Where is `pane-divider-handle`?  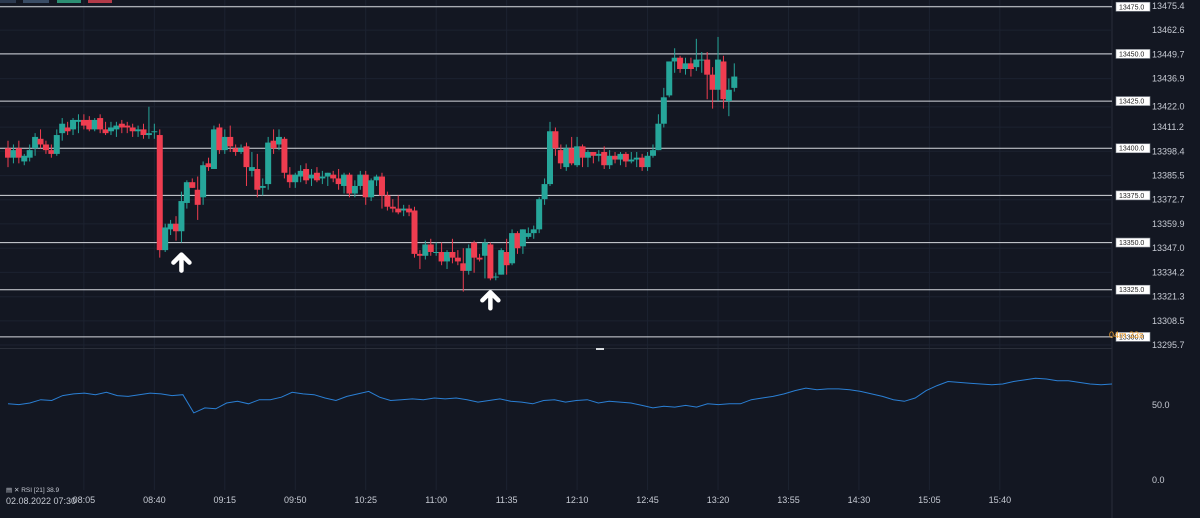
pane-divider-handle is located at coordinates (600, 349).